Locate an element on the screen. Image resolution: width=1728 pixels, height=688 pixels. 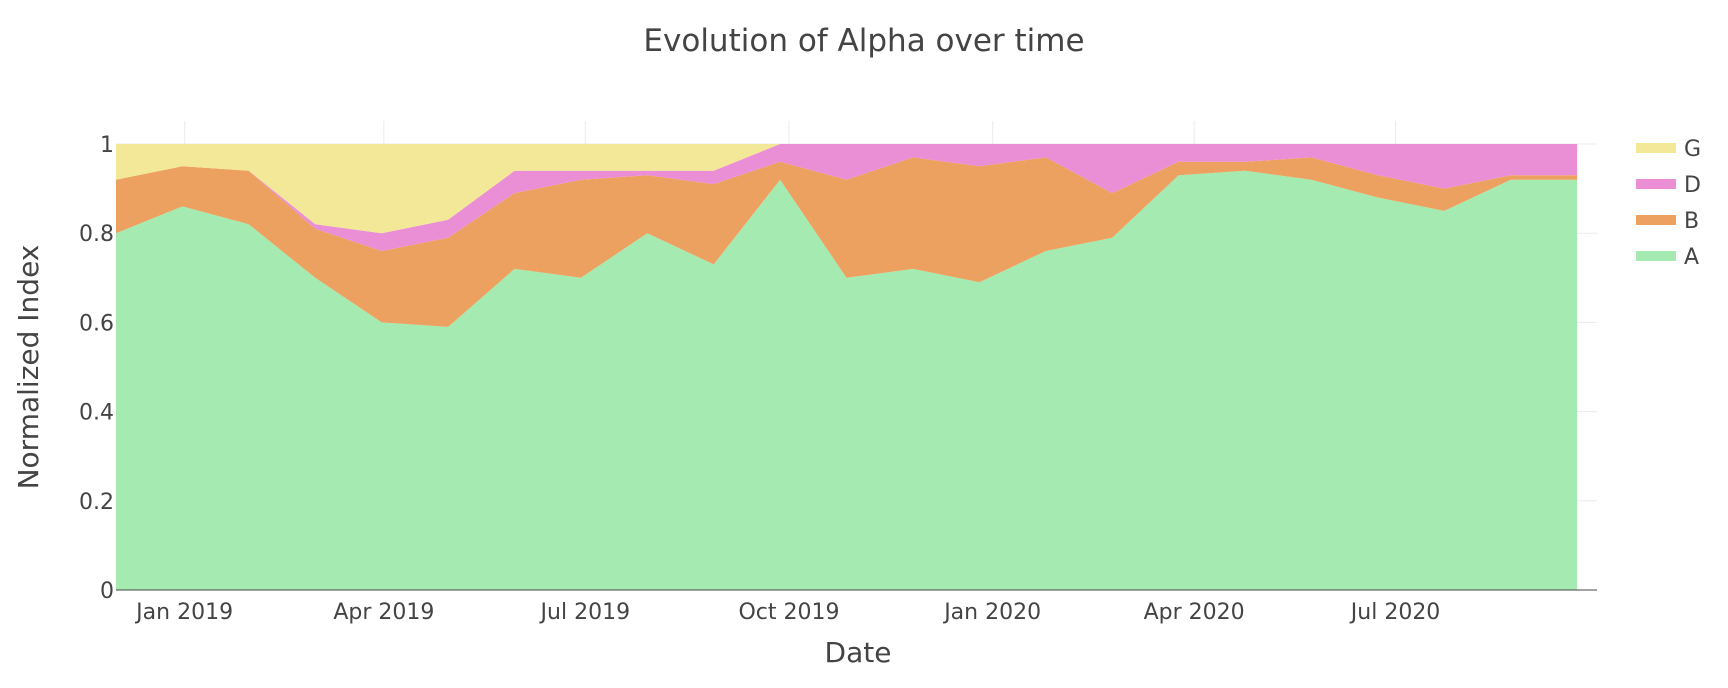
y-axis-title: Normalized Index is located at coordinates (28, 367).